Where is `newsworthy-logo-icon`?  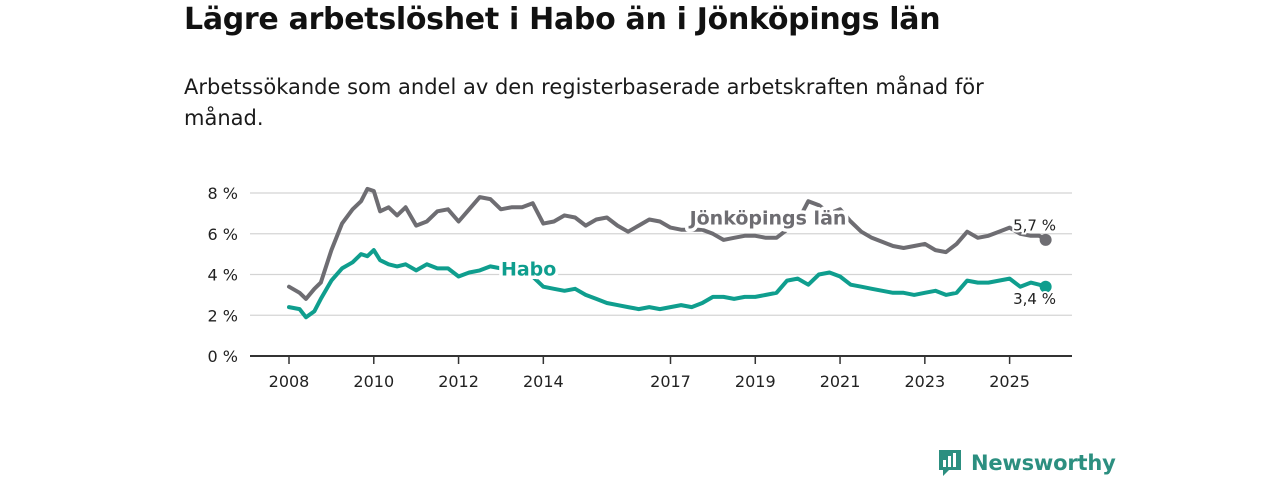
newsworthy-logo-icon is located at coordinates (950, 463).